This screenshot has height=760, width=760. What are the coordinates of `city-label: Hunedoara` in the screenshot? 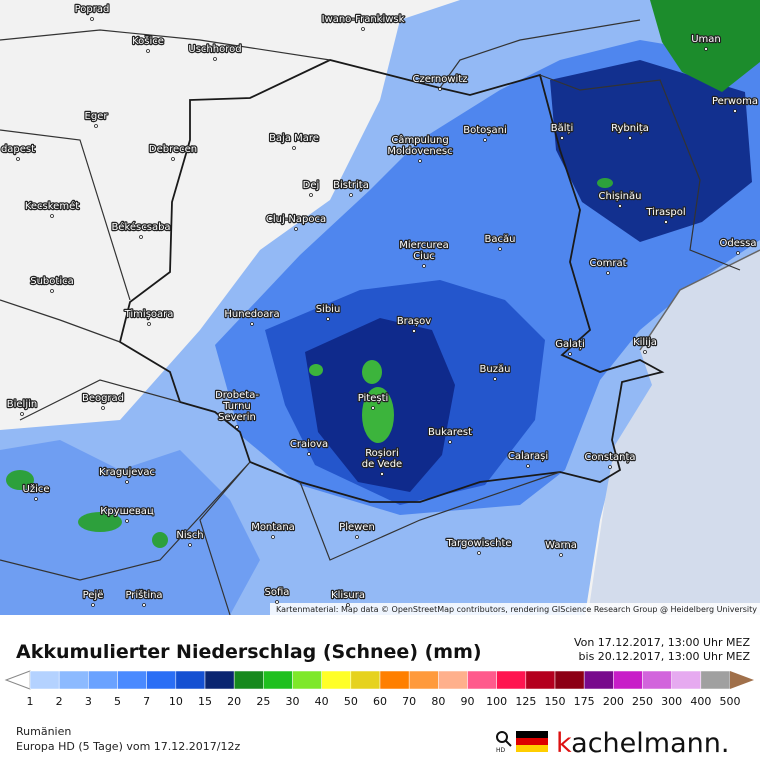 It's located at (251, 314).